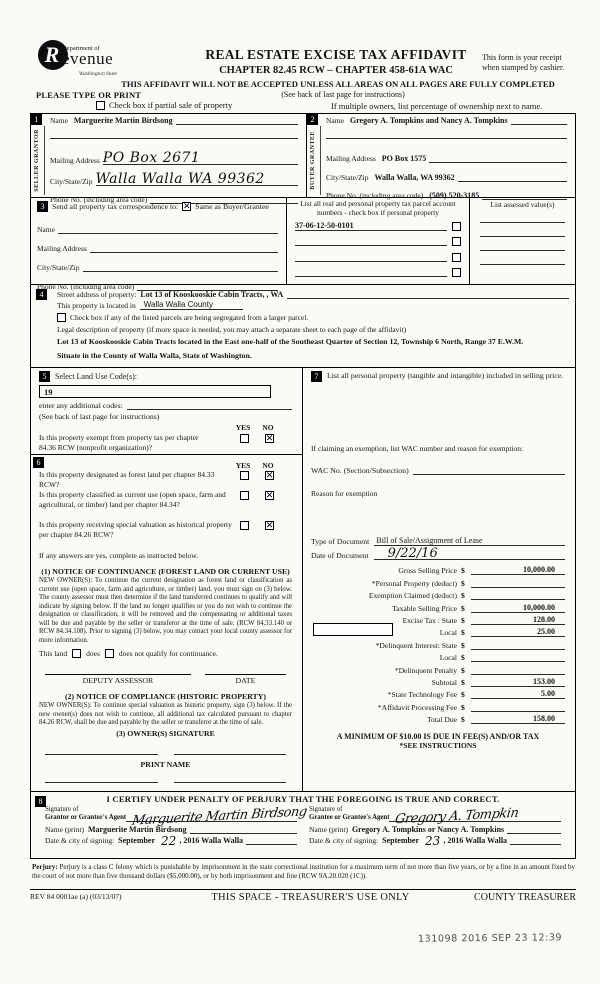 This screenshot has width=600, height=984. What do you see at coordinates (71, 181) in the screenshot?
I see `seller-city-label: City/State/Zip` at bounding box center [71, 181].